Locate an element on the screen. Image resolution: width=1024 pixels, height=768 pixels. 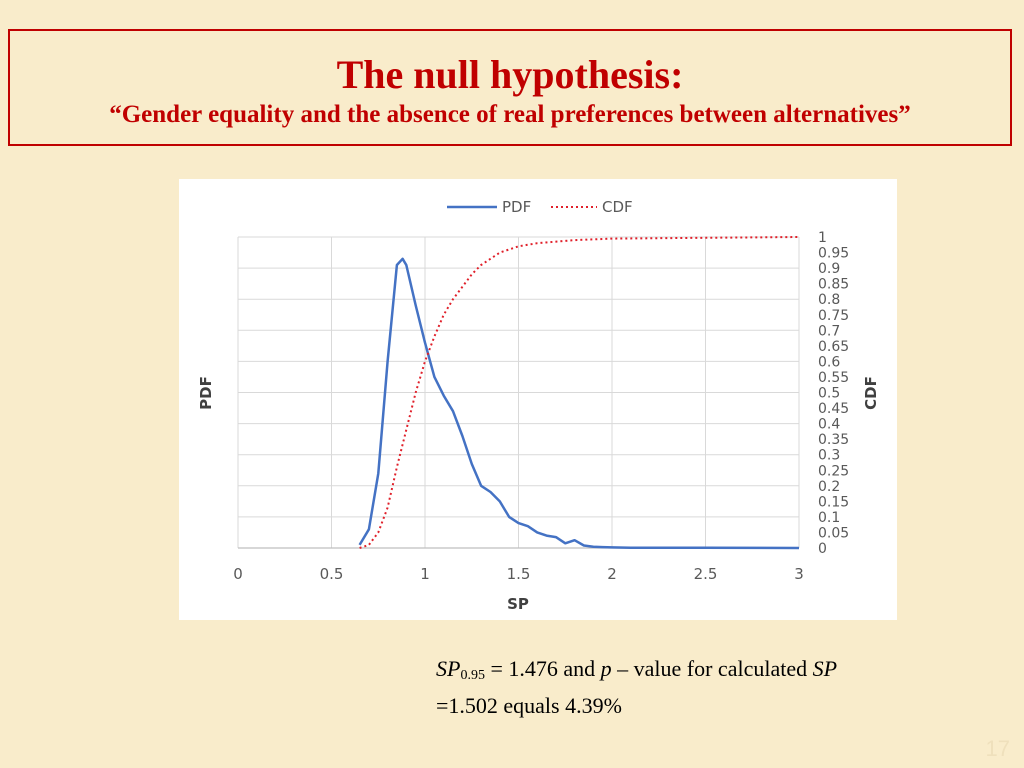
y-axis-label: PDF is located at coordinates (206, 393).